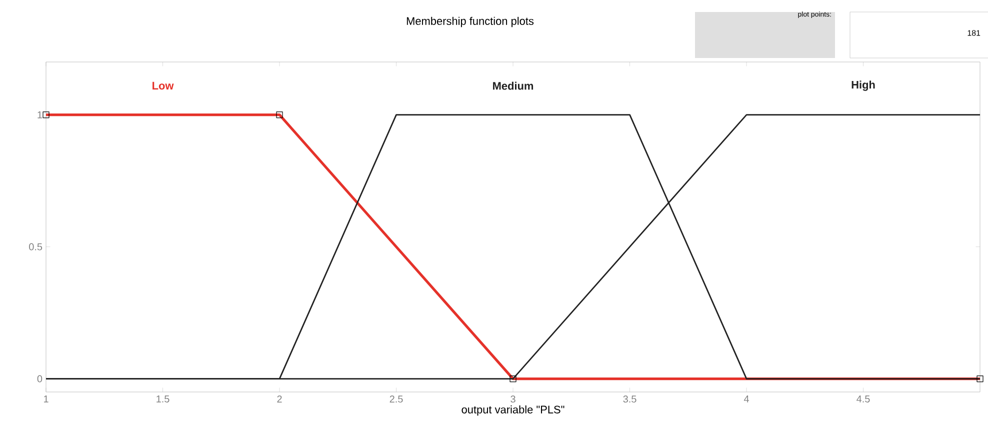  I want to click on y-tick-label: 0, so click(39, 378).